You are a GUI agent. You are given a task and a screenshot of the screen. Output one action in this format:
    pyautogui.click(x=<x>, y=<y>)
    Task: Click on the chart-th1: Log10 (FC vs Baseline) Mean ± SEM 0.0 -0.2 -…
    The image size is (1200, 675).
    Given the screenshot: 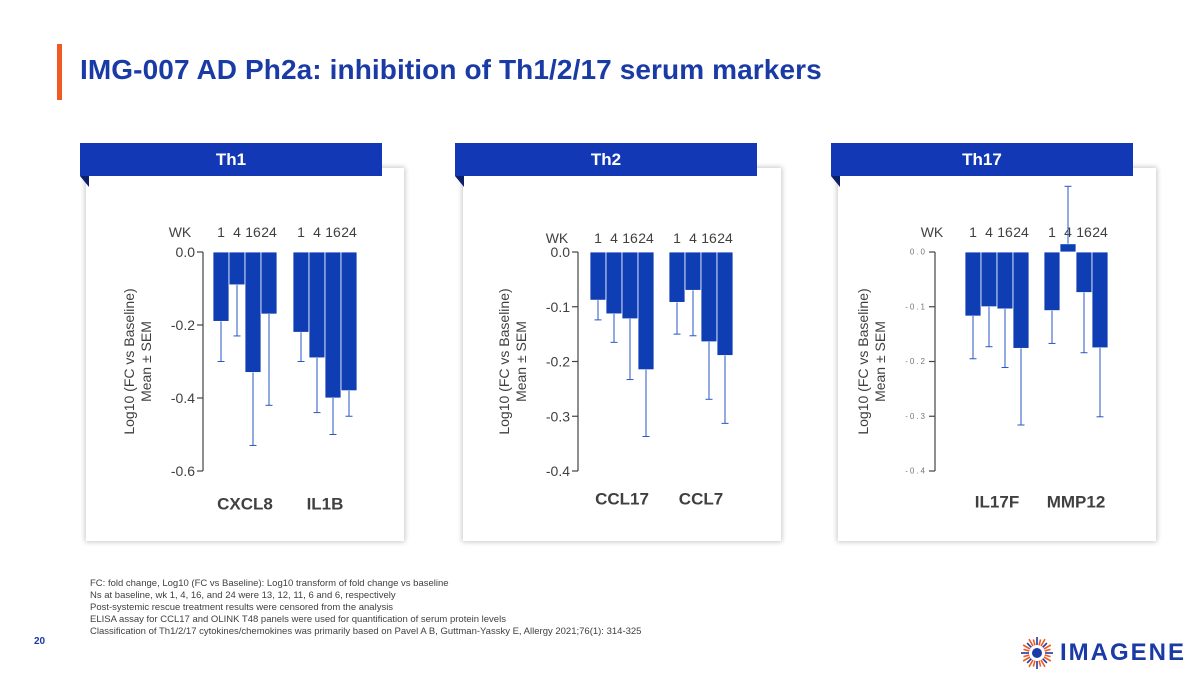 What is the action you would take?
    pyautogui.click(x=239, y=369)
    